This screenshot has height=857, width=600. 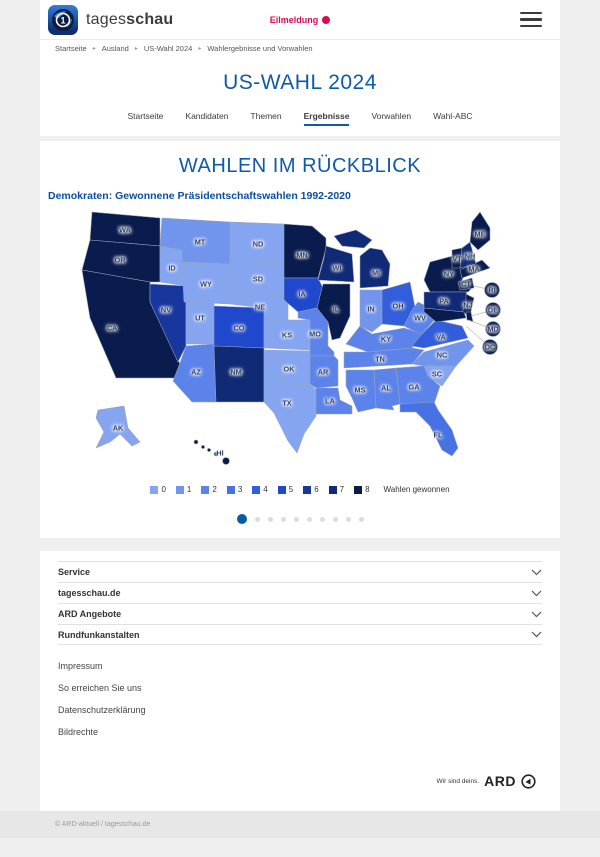 What do you see at coordinates (257, 278) in the screenshot?
I see `state-SD` at bounding box center [257, 278].